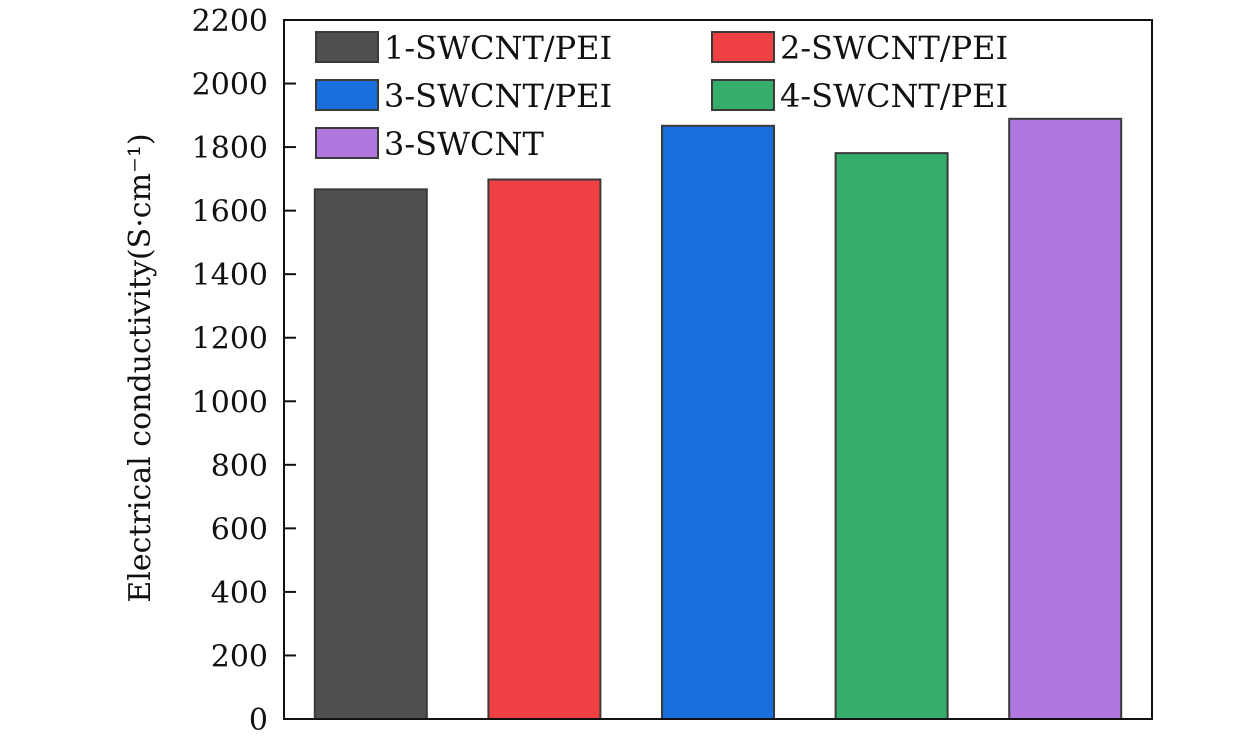  What do you see at coordinates (544, 449) in the screenshot?
I see `bar-2-SWCNT/PEI` at bounding box center [544, 449].